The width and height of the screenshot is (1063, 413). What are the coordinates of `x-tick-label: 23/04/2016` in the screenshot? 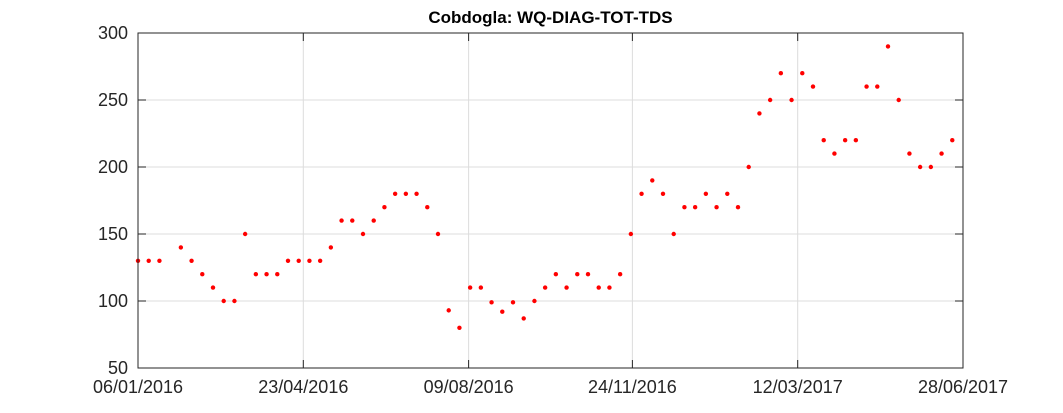 It's located at (303, 387).